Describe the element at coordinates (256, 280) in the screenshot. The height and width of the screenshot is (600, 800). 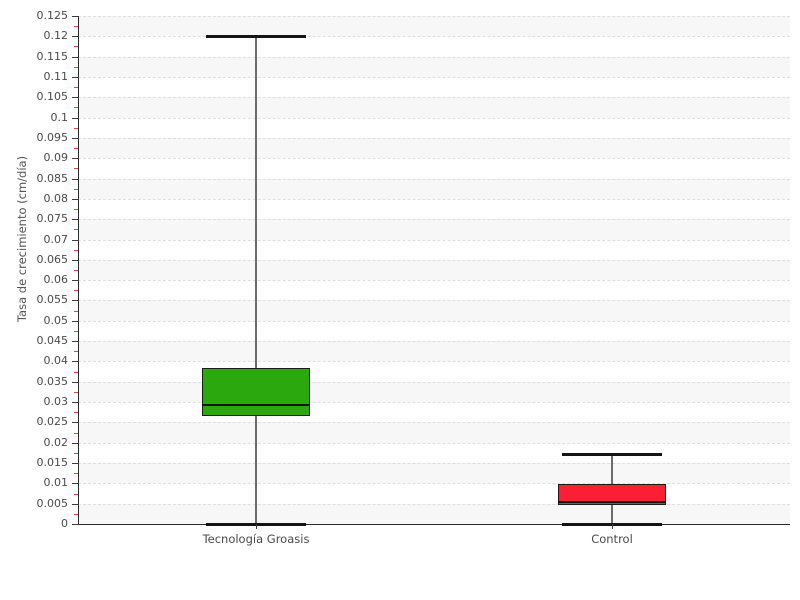
I see `whisker-line` at that location.